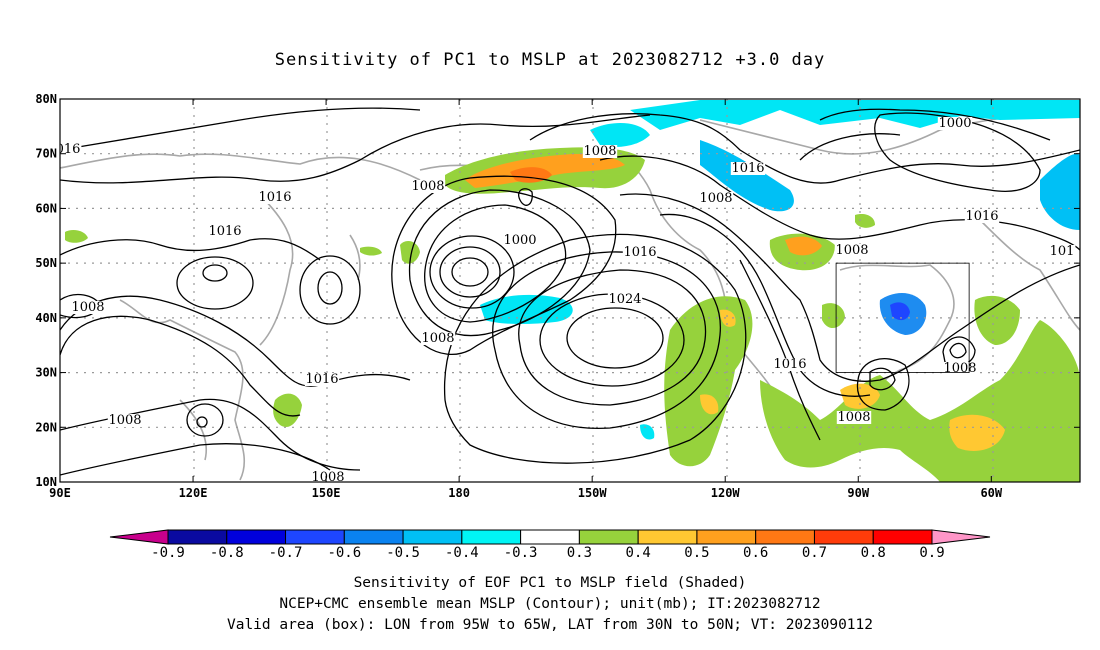 This screenshot has width=1100, height=650. I want to click on lat-label: 30N, so click(46, 373).